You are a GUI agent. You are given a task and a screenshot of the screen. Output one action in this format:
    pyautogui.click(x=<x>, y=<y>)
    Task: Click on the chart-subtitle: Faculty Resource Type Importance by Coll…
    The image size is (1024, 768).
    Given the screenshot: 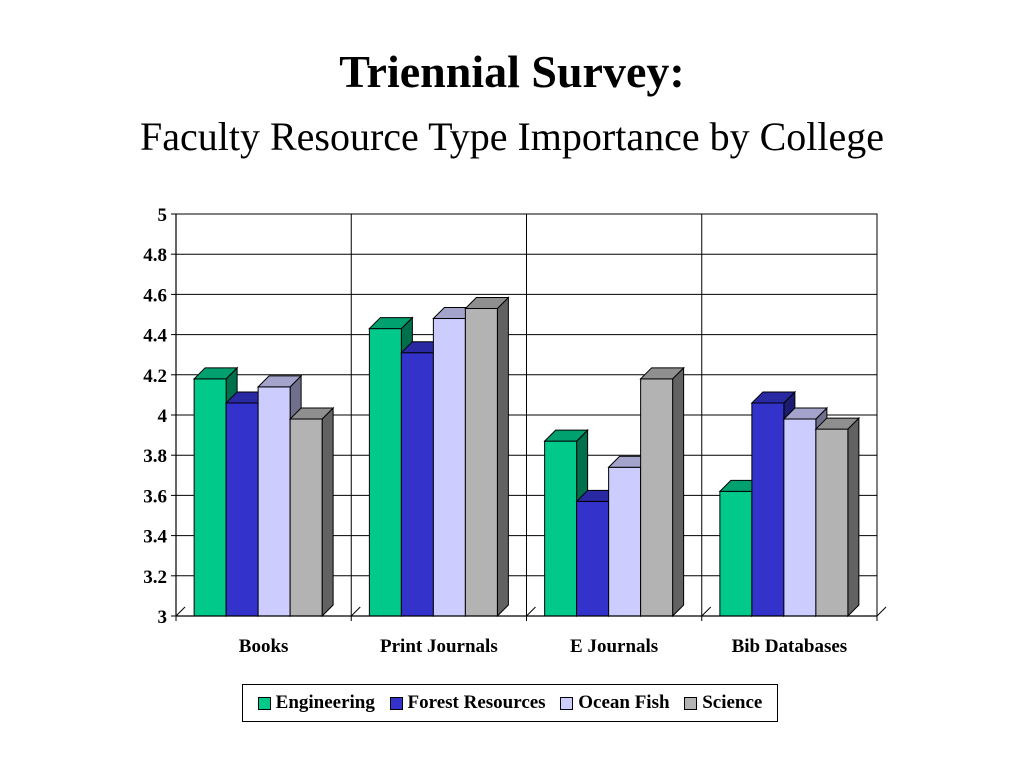 What is the action you would take?
    pyautogui.click(x=512, y=136)
    